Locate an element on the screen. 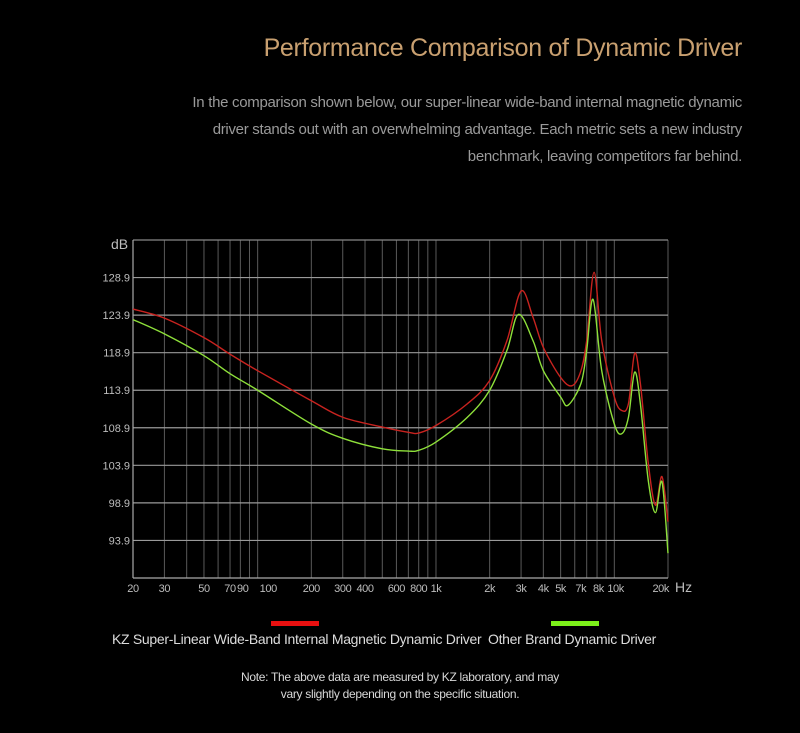 The width and height of the screenshot is (800, 733). x-tick-label: 10k is located at coordinates (615, 589).